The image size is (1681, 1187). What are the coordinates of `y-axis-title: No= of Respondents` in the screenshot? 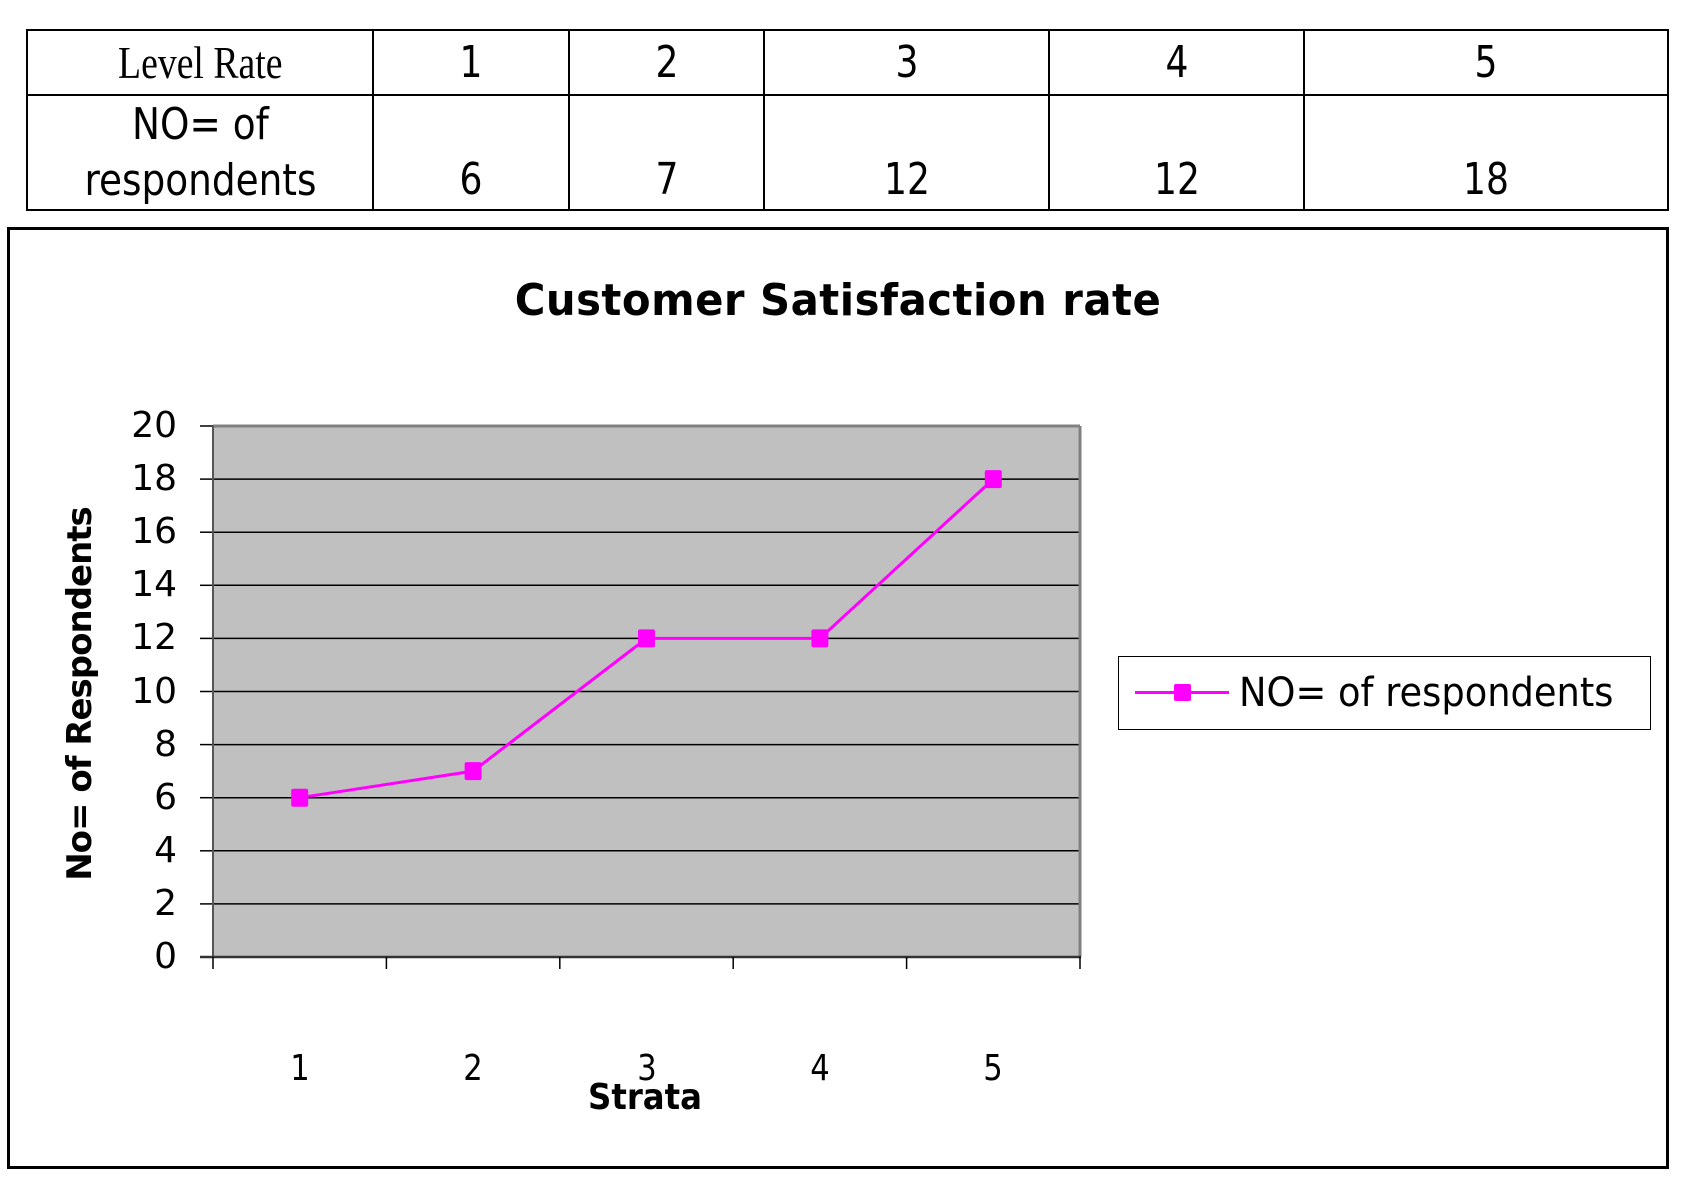 It's located at (79, 693).